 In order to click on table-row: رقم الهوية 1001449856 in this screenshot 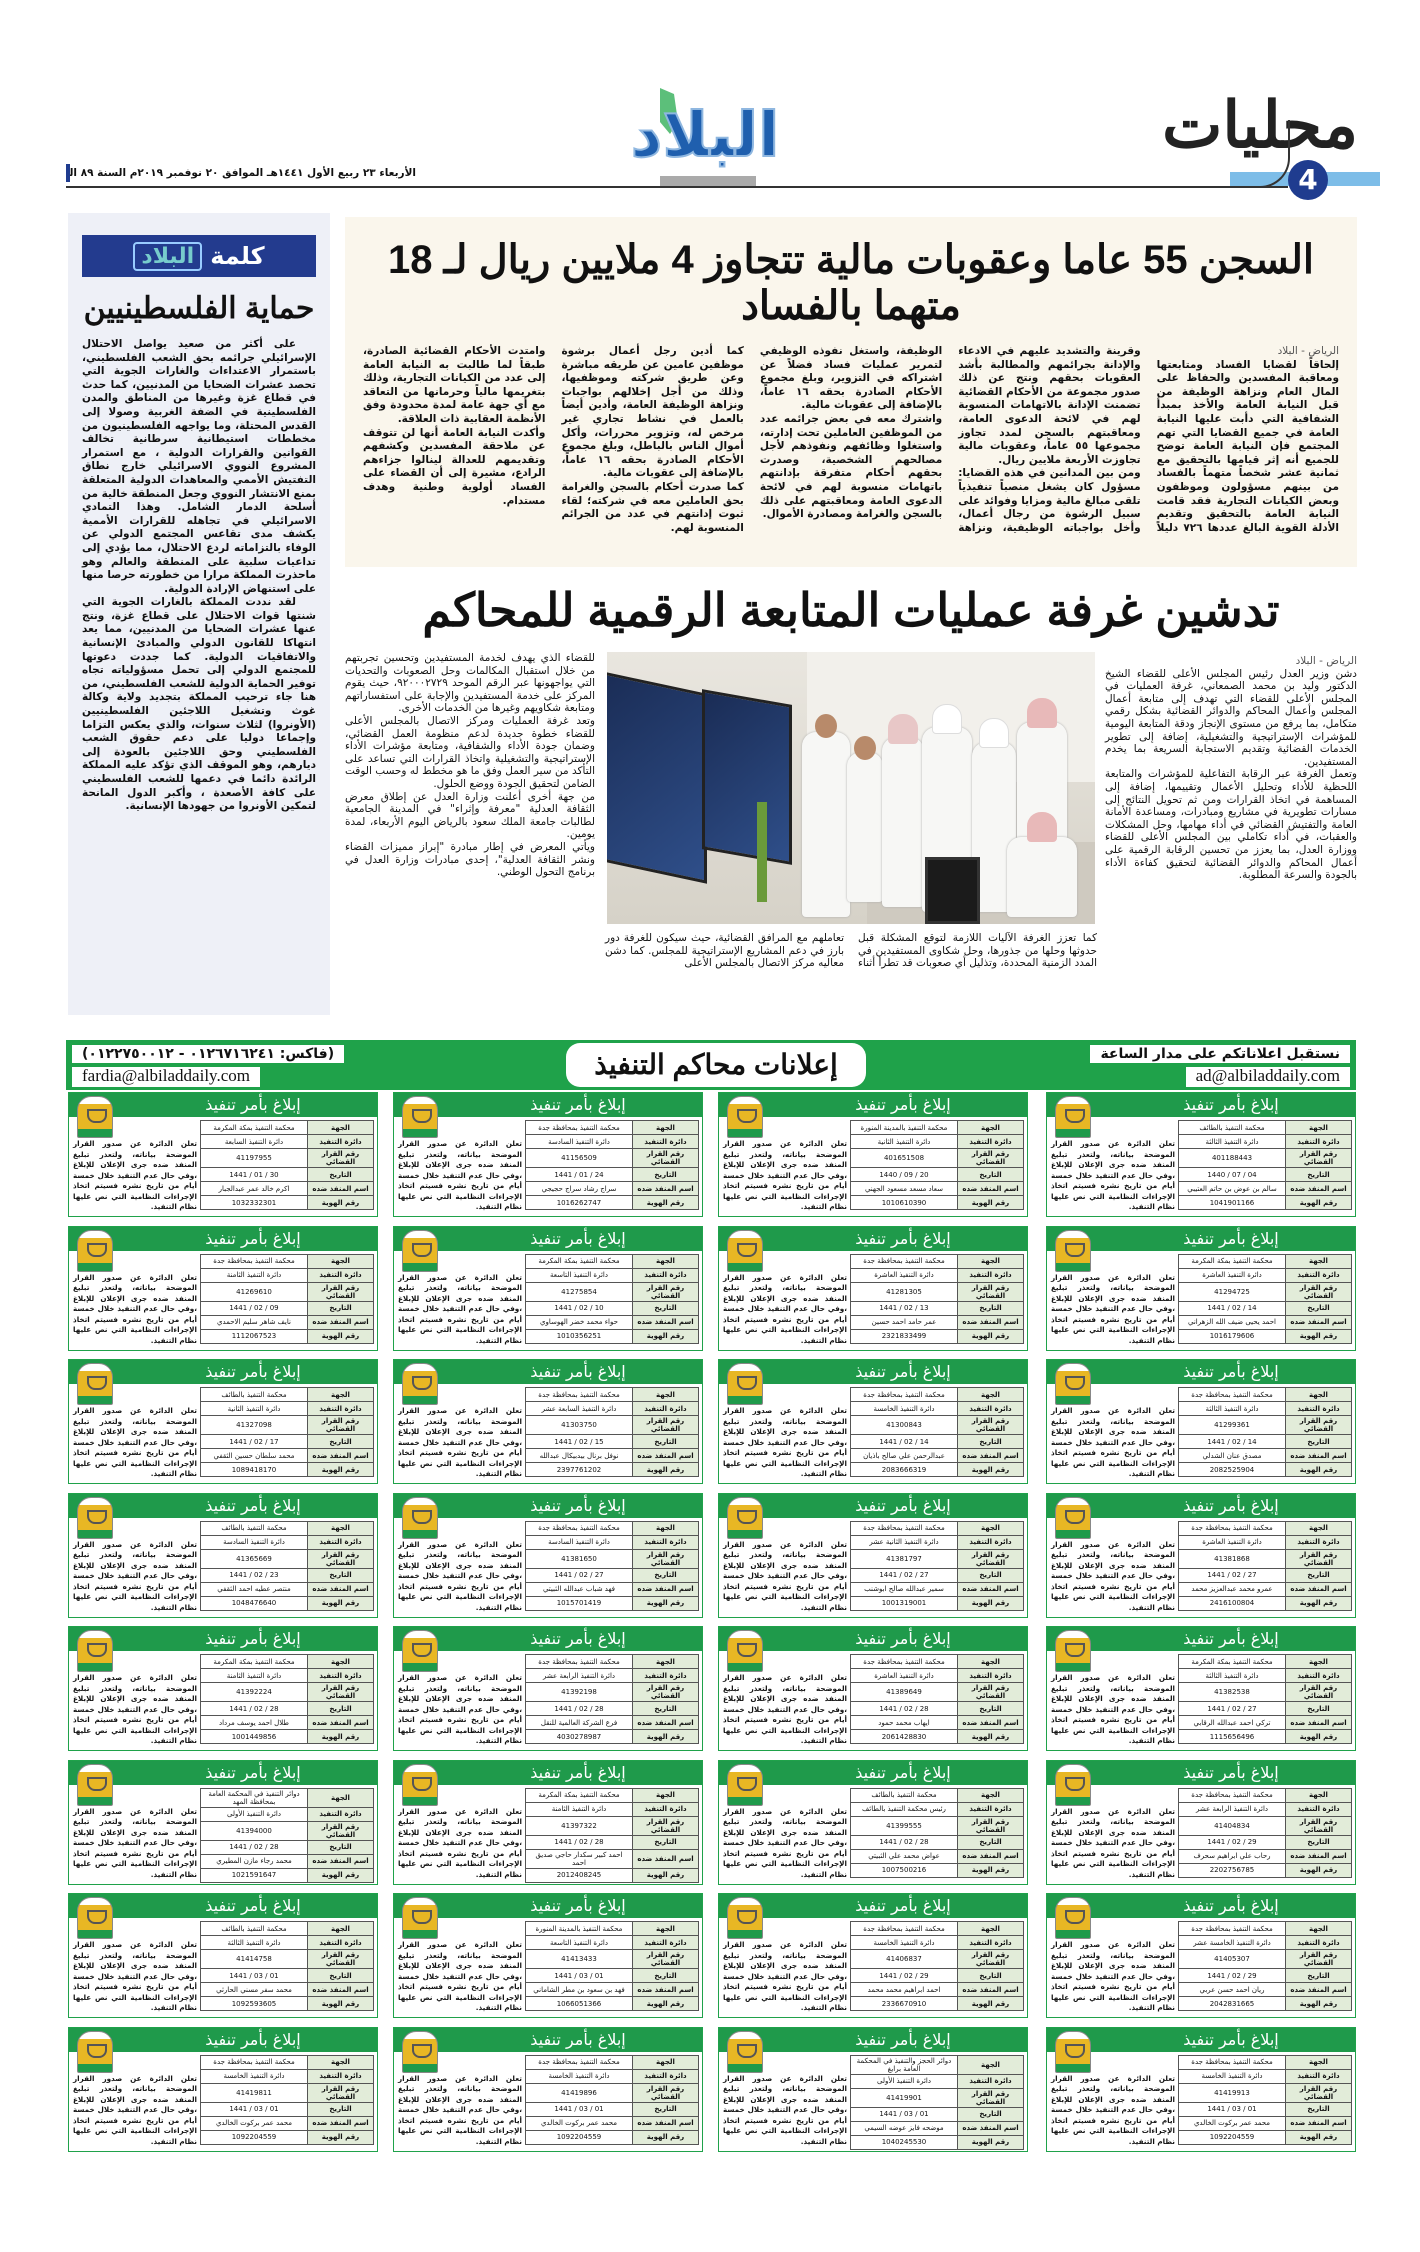, I will do `click(287, 1736)`.